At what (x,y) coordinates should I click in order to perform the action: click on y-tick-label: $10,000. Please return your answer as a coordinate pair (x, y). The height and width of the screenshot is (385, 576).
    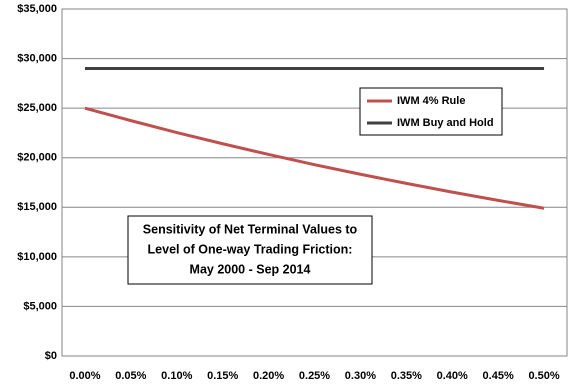
    Looking at the image, I should click on (37, 257).